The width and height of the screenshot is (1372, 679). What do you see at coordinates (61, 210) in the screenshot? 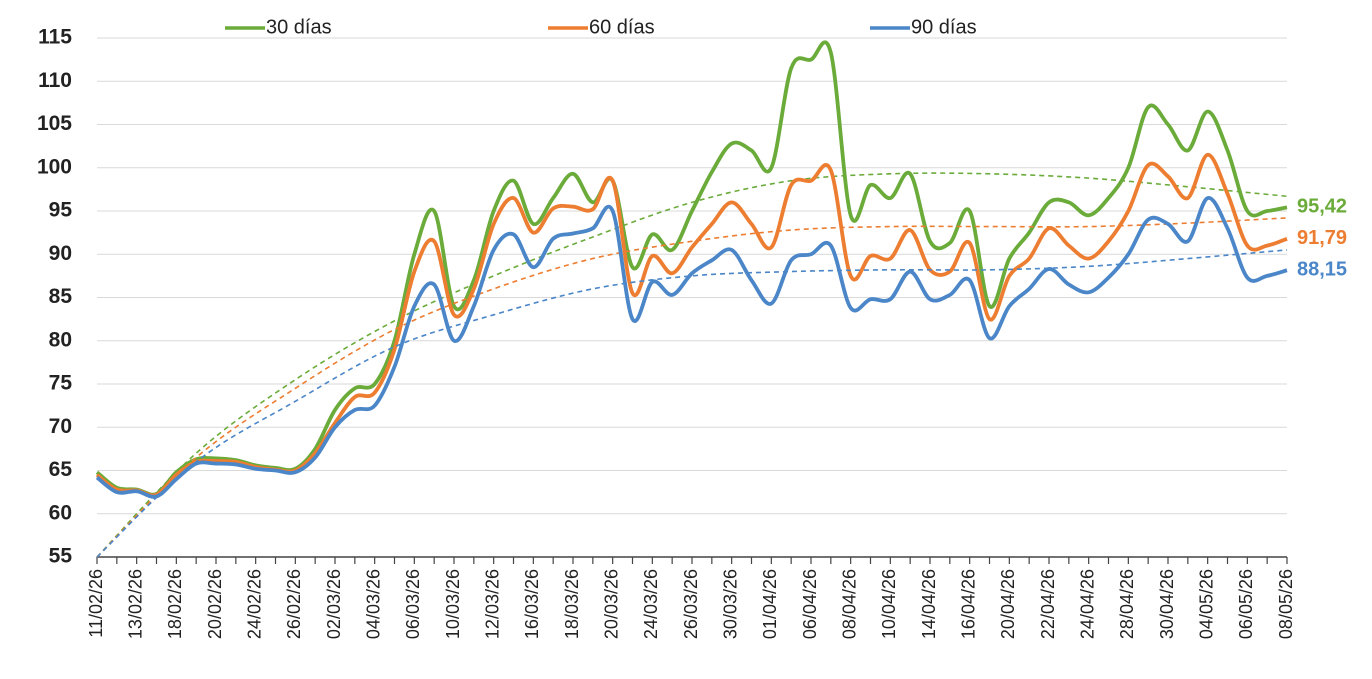
I see `y-tick-label: 95` at bounding box center [61, 210].